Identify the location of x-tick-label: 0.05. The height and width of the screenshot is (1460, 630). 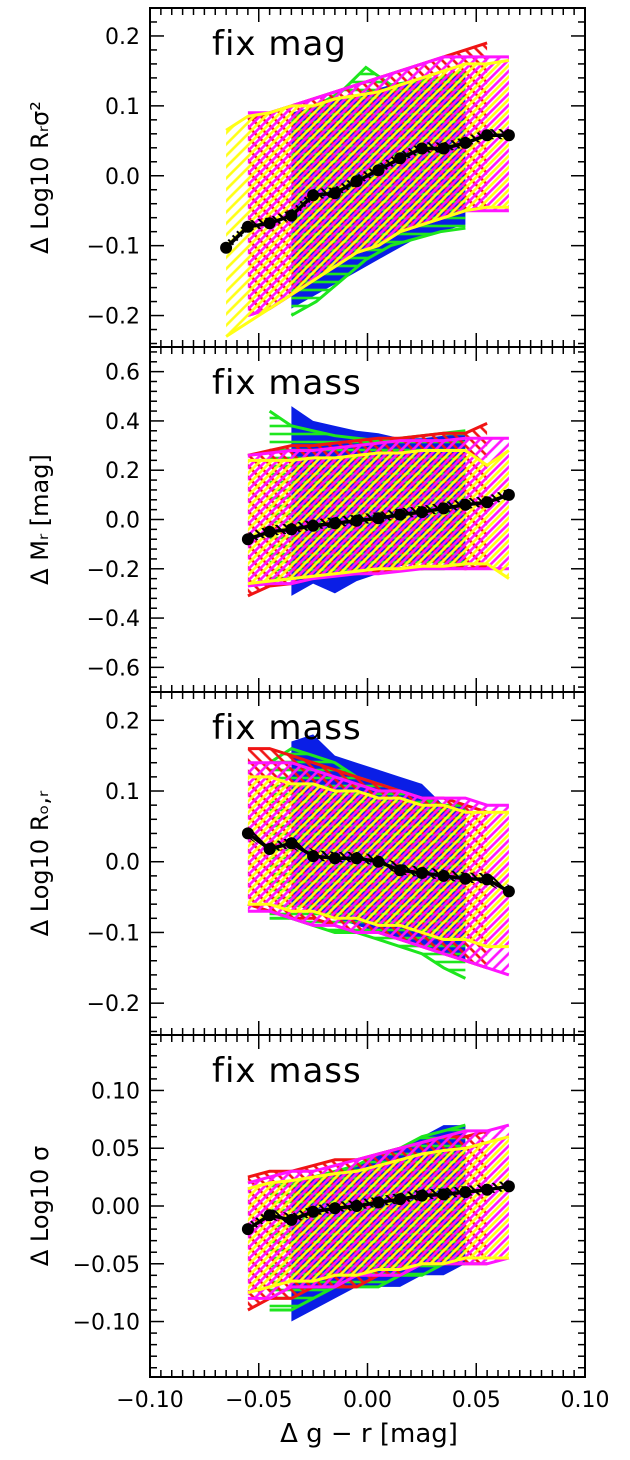
(476, 1400).